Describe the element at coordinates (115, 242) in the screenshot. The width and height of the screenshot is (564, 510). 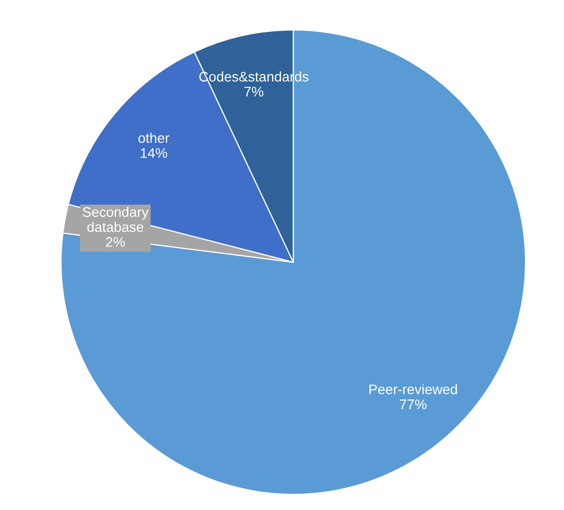
I see `data-label: 2%` at that location.